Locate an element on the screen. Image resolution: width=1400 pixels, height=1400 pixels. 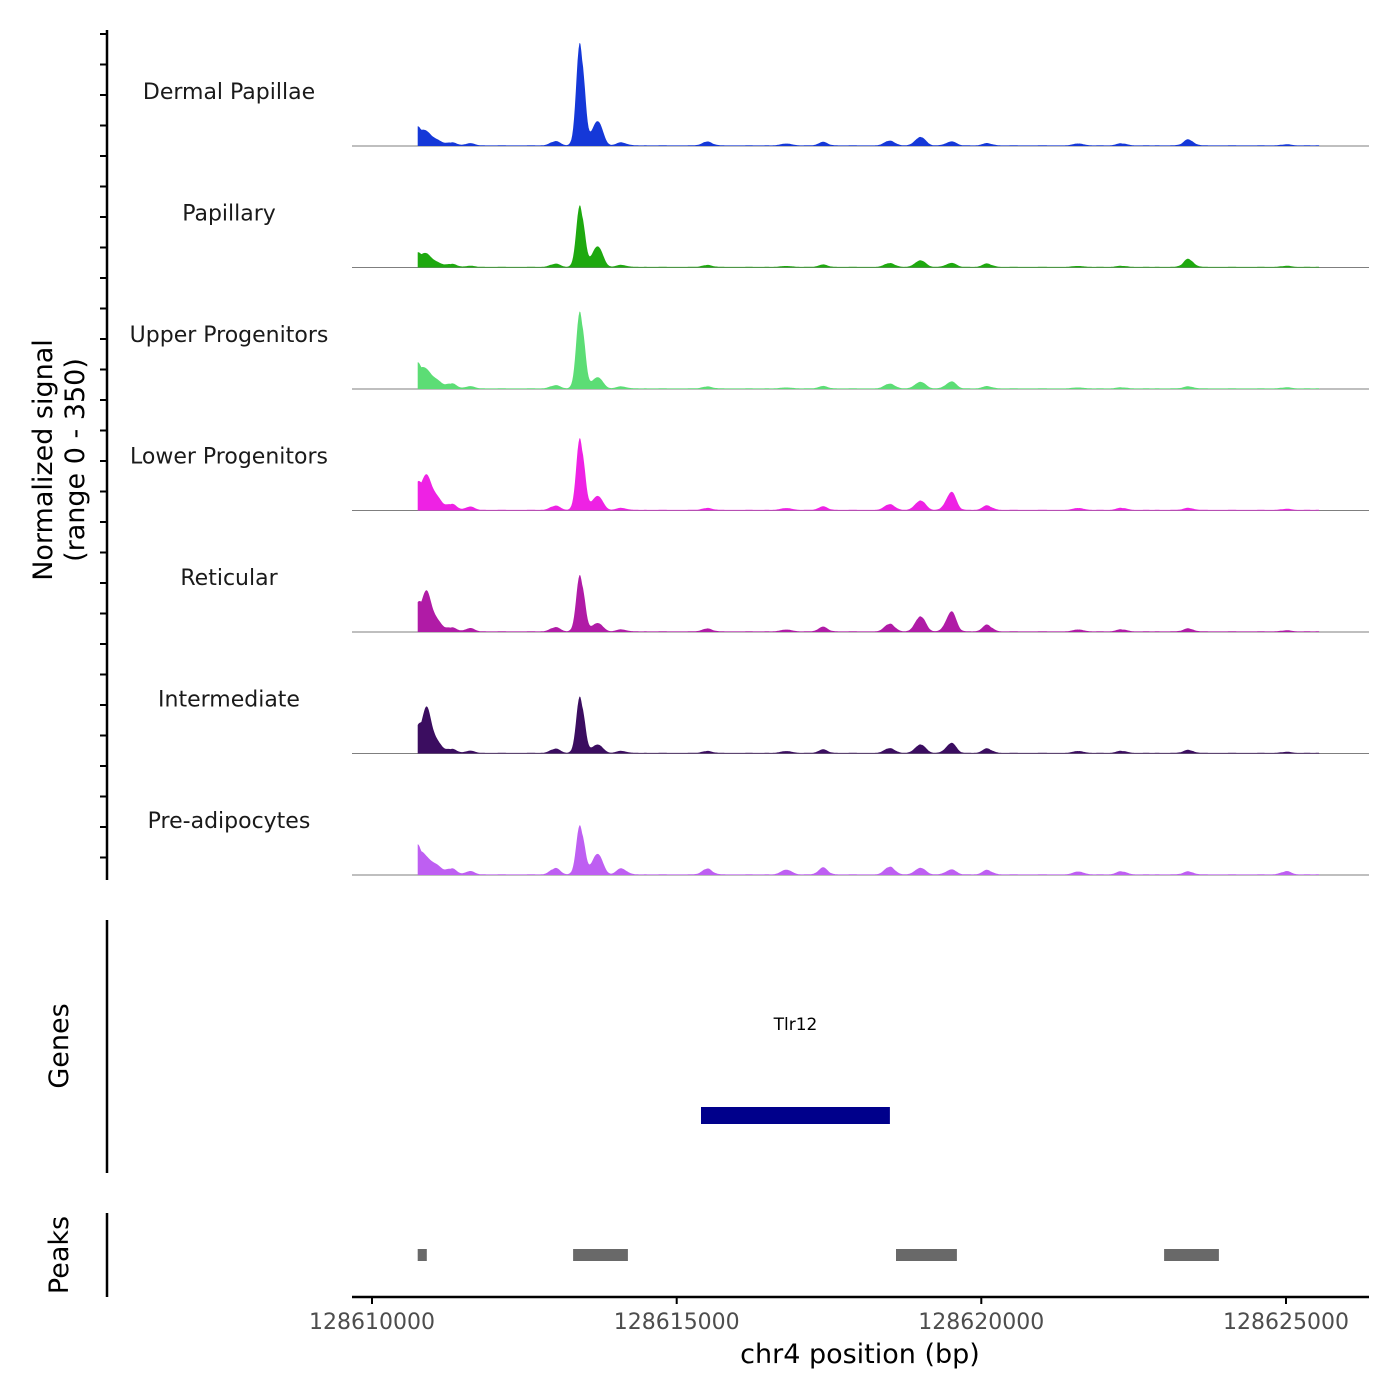
coverage-track: Intermediate is located at coordinates (763, 721).